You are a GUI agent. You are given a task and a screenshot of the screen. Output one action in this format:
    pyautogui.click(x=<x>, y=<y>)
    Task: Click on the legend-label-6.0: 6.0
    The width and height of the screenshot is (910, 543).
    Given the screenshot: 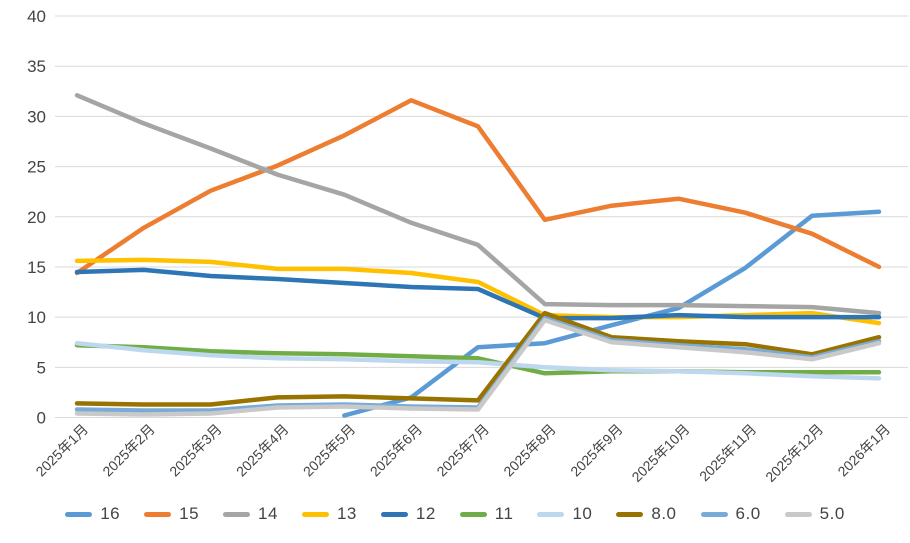 What is the action you would take?
    pyautogui.click(x=748, y=513)
    